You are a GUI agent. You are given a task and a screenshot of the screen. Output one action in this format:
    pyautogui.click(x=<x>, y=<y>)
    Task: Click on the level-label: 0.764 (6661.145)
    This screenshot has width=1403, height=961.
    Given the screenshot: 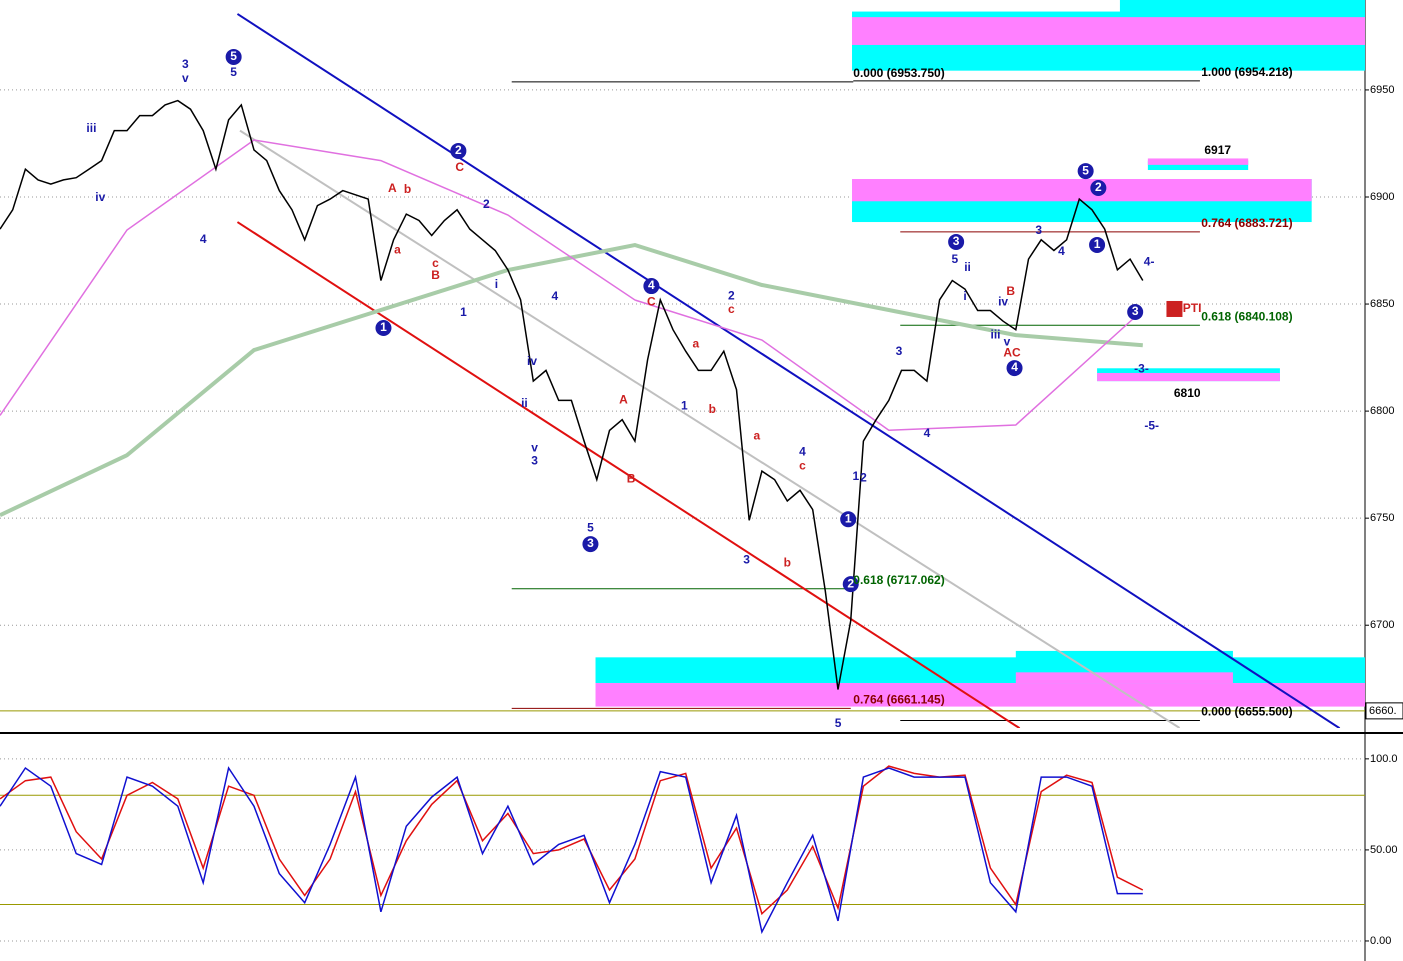 What is the action you would take?
    pyautogui.click(x=898, y=700)
    